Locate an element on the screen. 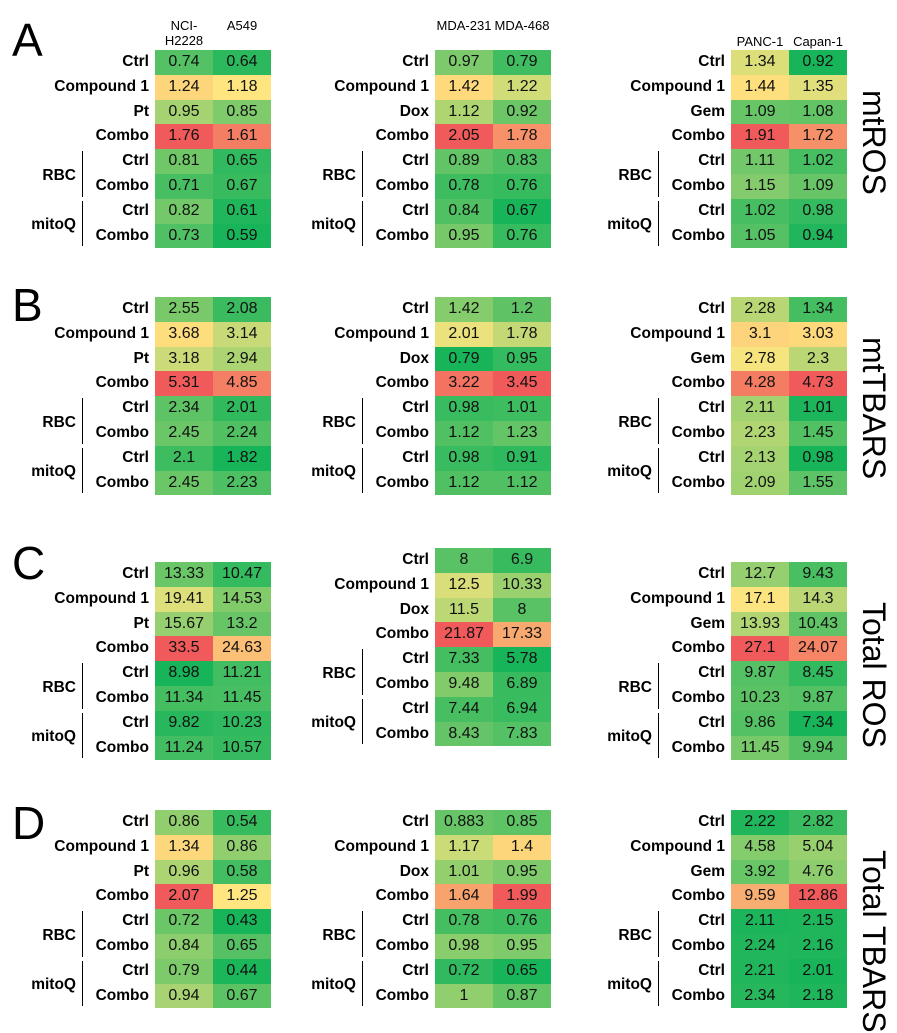  heatmap-cell: 1.11 is located at coordinates (760, 161).